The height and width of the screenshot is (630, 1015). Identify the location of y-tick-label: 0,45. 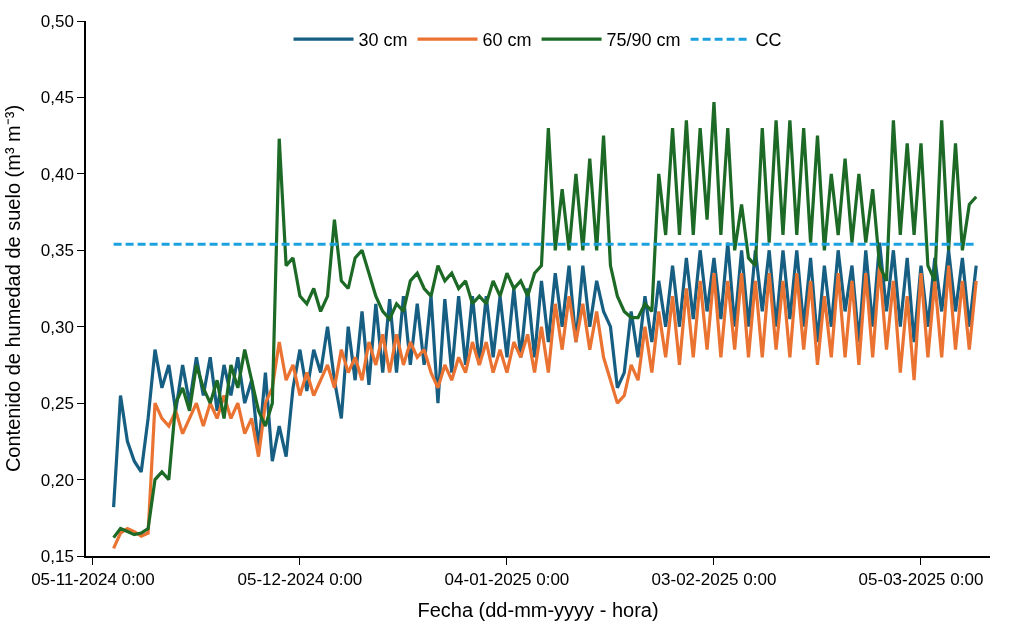
(57, 98).